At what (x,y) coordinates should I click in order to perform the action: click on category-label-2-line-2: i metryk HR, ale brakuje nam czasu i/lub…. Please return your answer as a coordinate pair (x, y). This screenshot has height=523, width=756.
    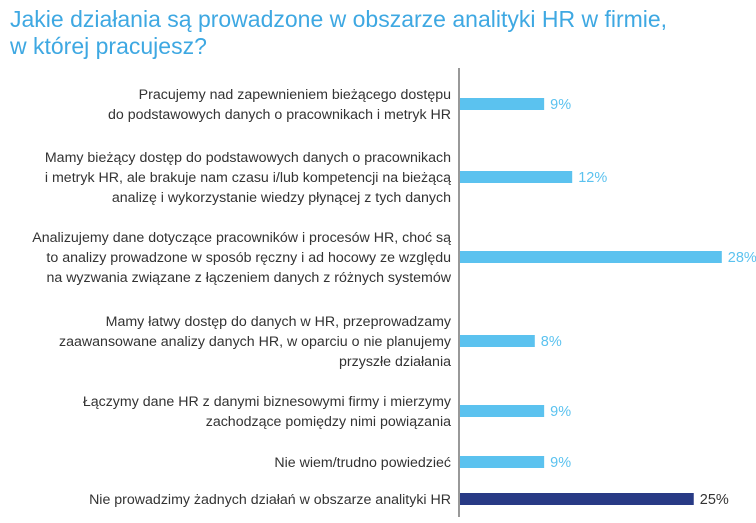
    Looking at the image, I should click on (248, 178).